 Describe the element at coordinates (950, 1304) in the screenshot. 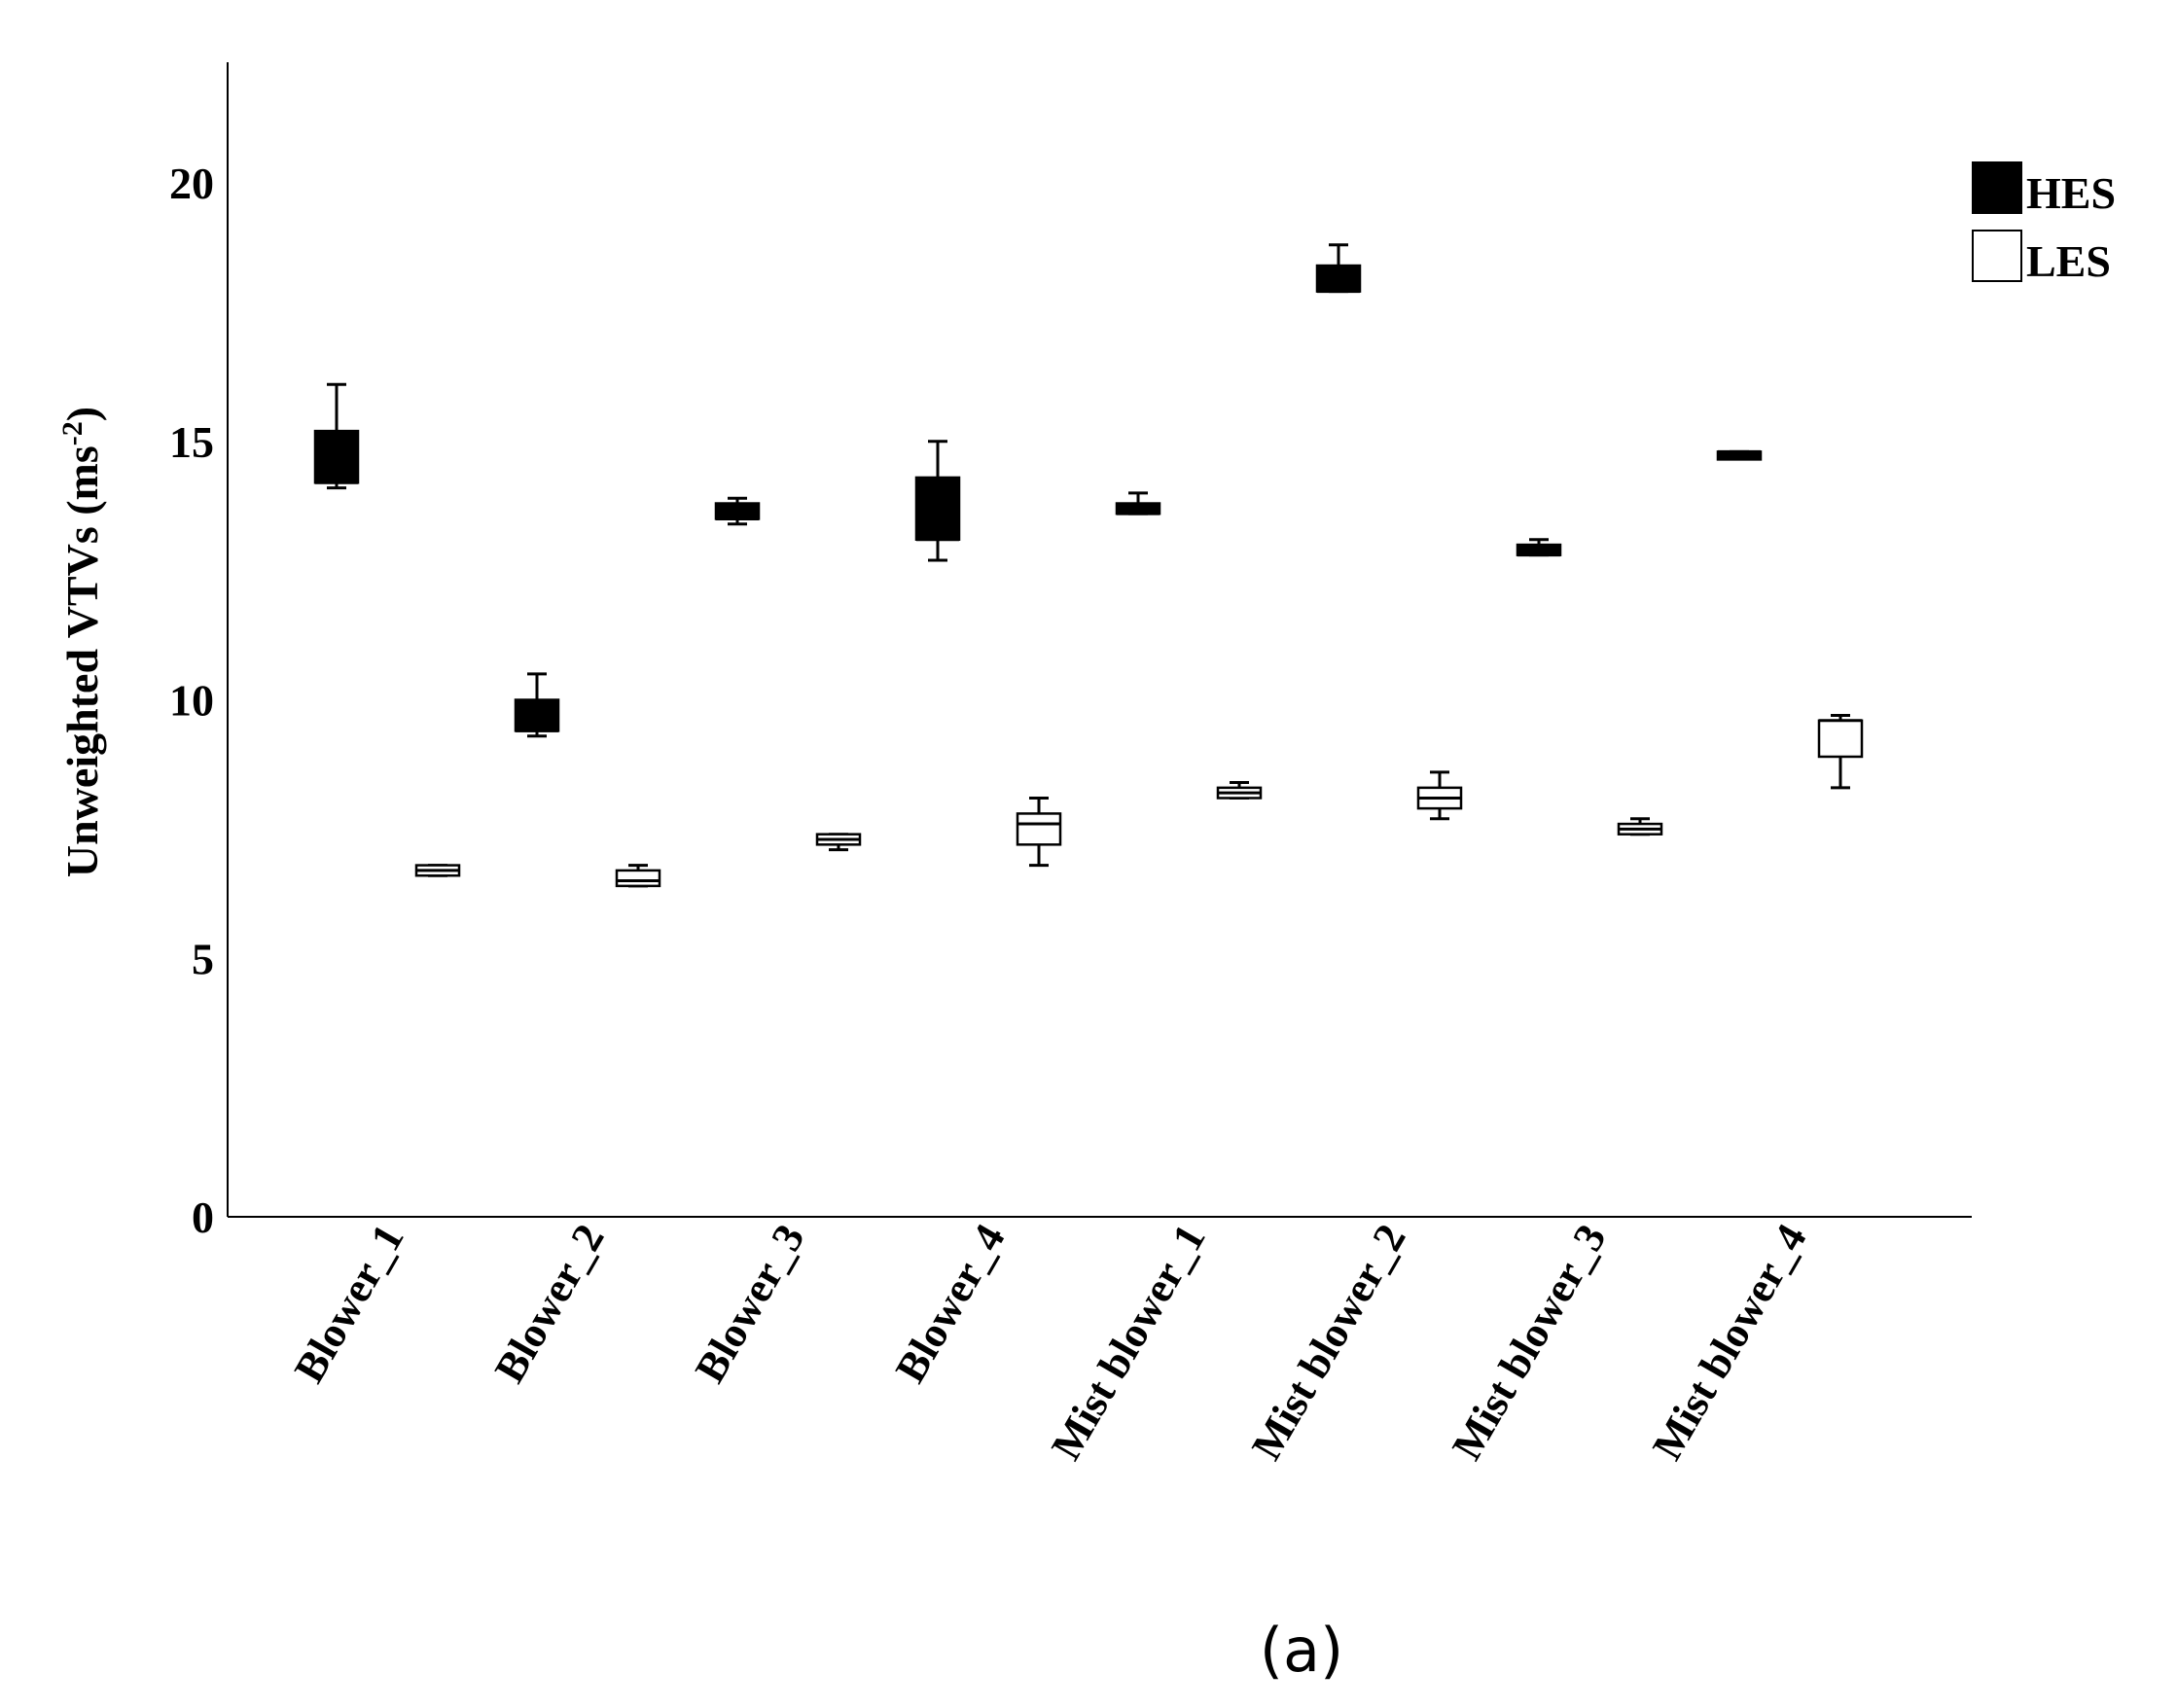

I see `x-tick-label: Blower_4` at that location.